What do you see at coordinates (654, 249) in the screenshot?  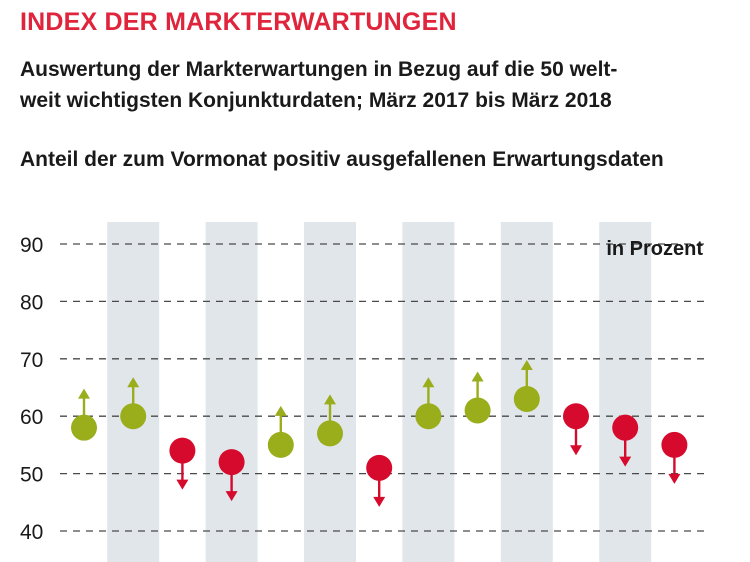 I see `unit-label: in Prozent` at bounding box center [654, 249].